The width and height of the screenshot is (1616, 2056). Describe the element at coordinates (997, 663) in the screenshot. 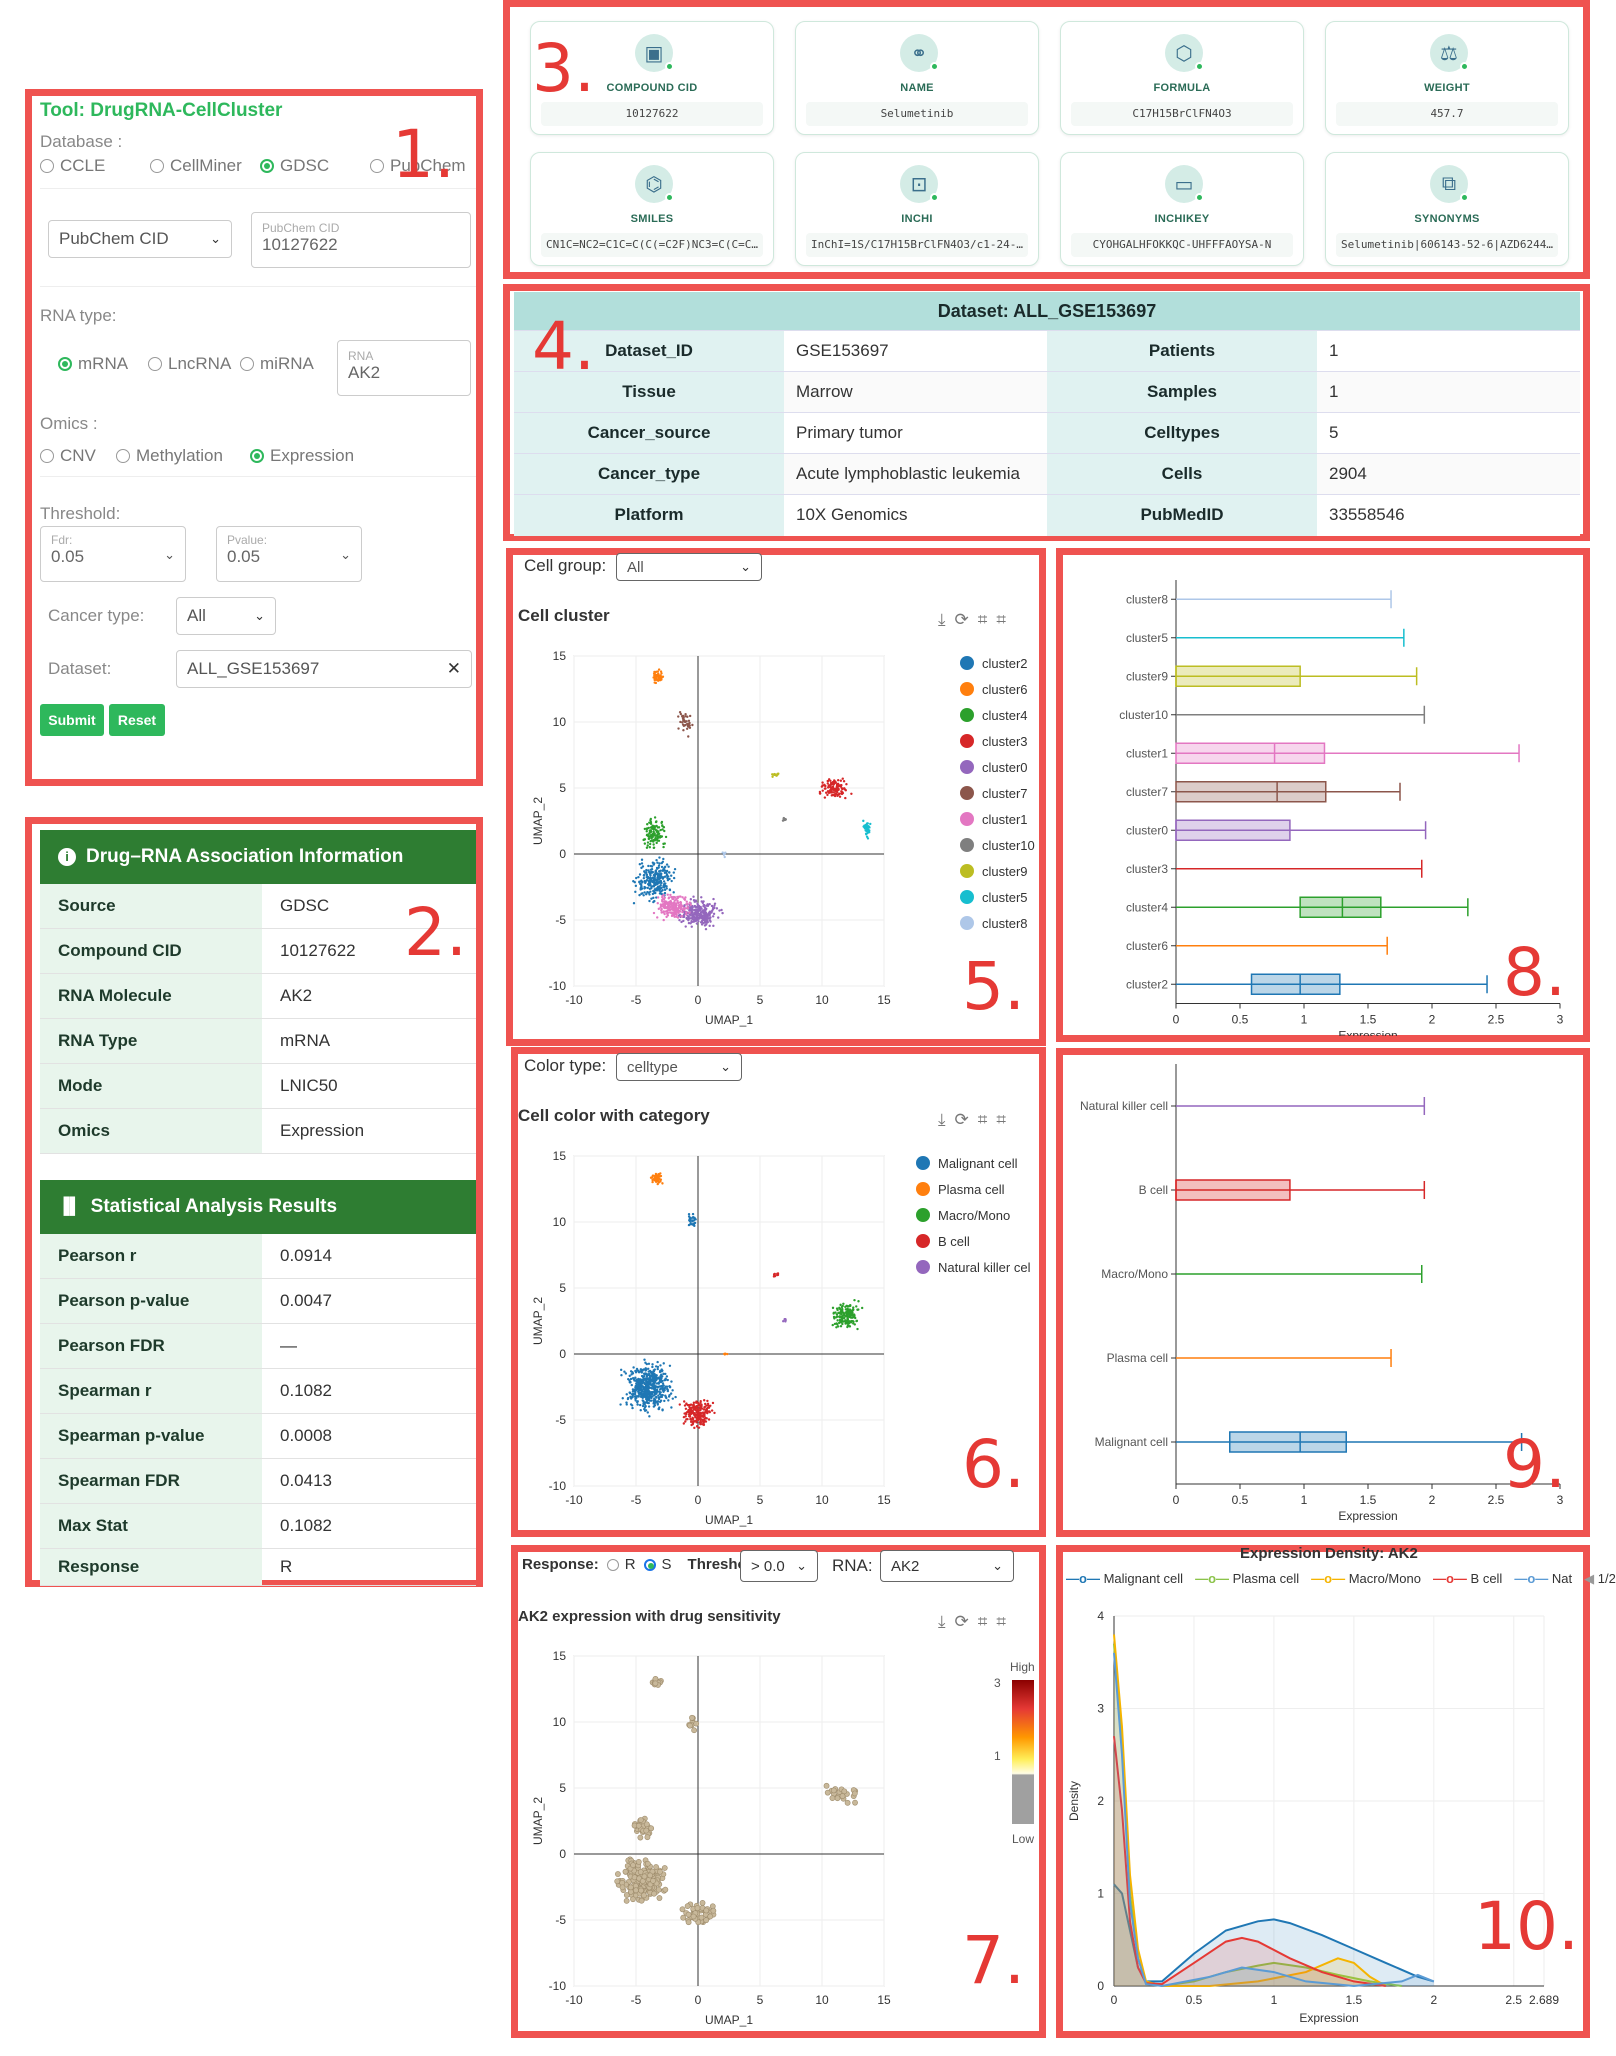

I see `legend-item: cluster2` at that location.